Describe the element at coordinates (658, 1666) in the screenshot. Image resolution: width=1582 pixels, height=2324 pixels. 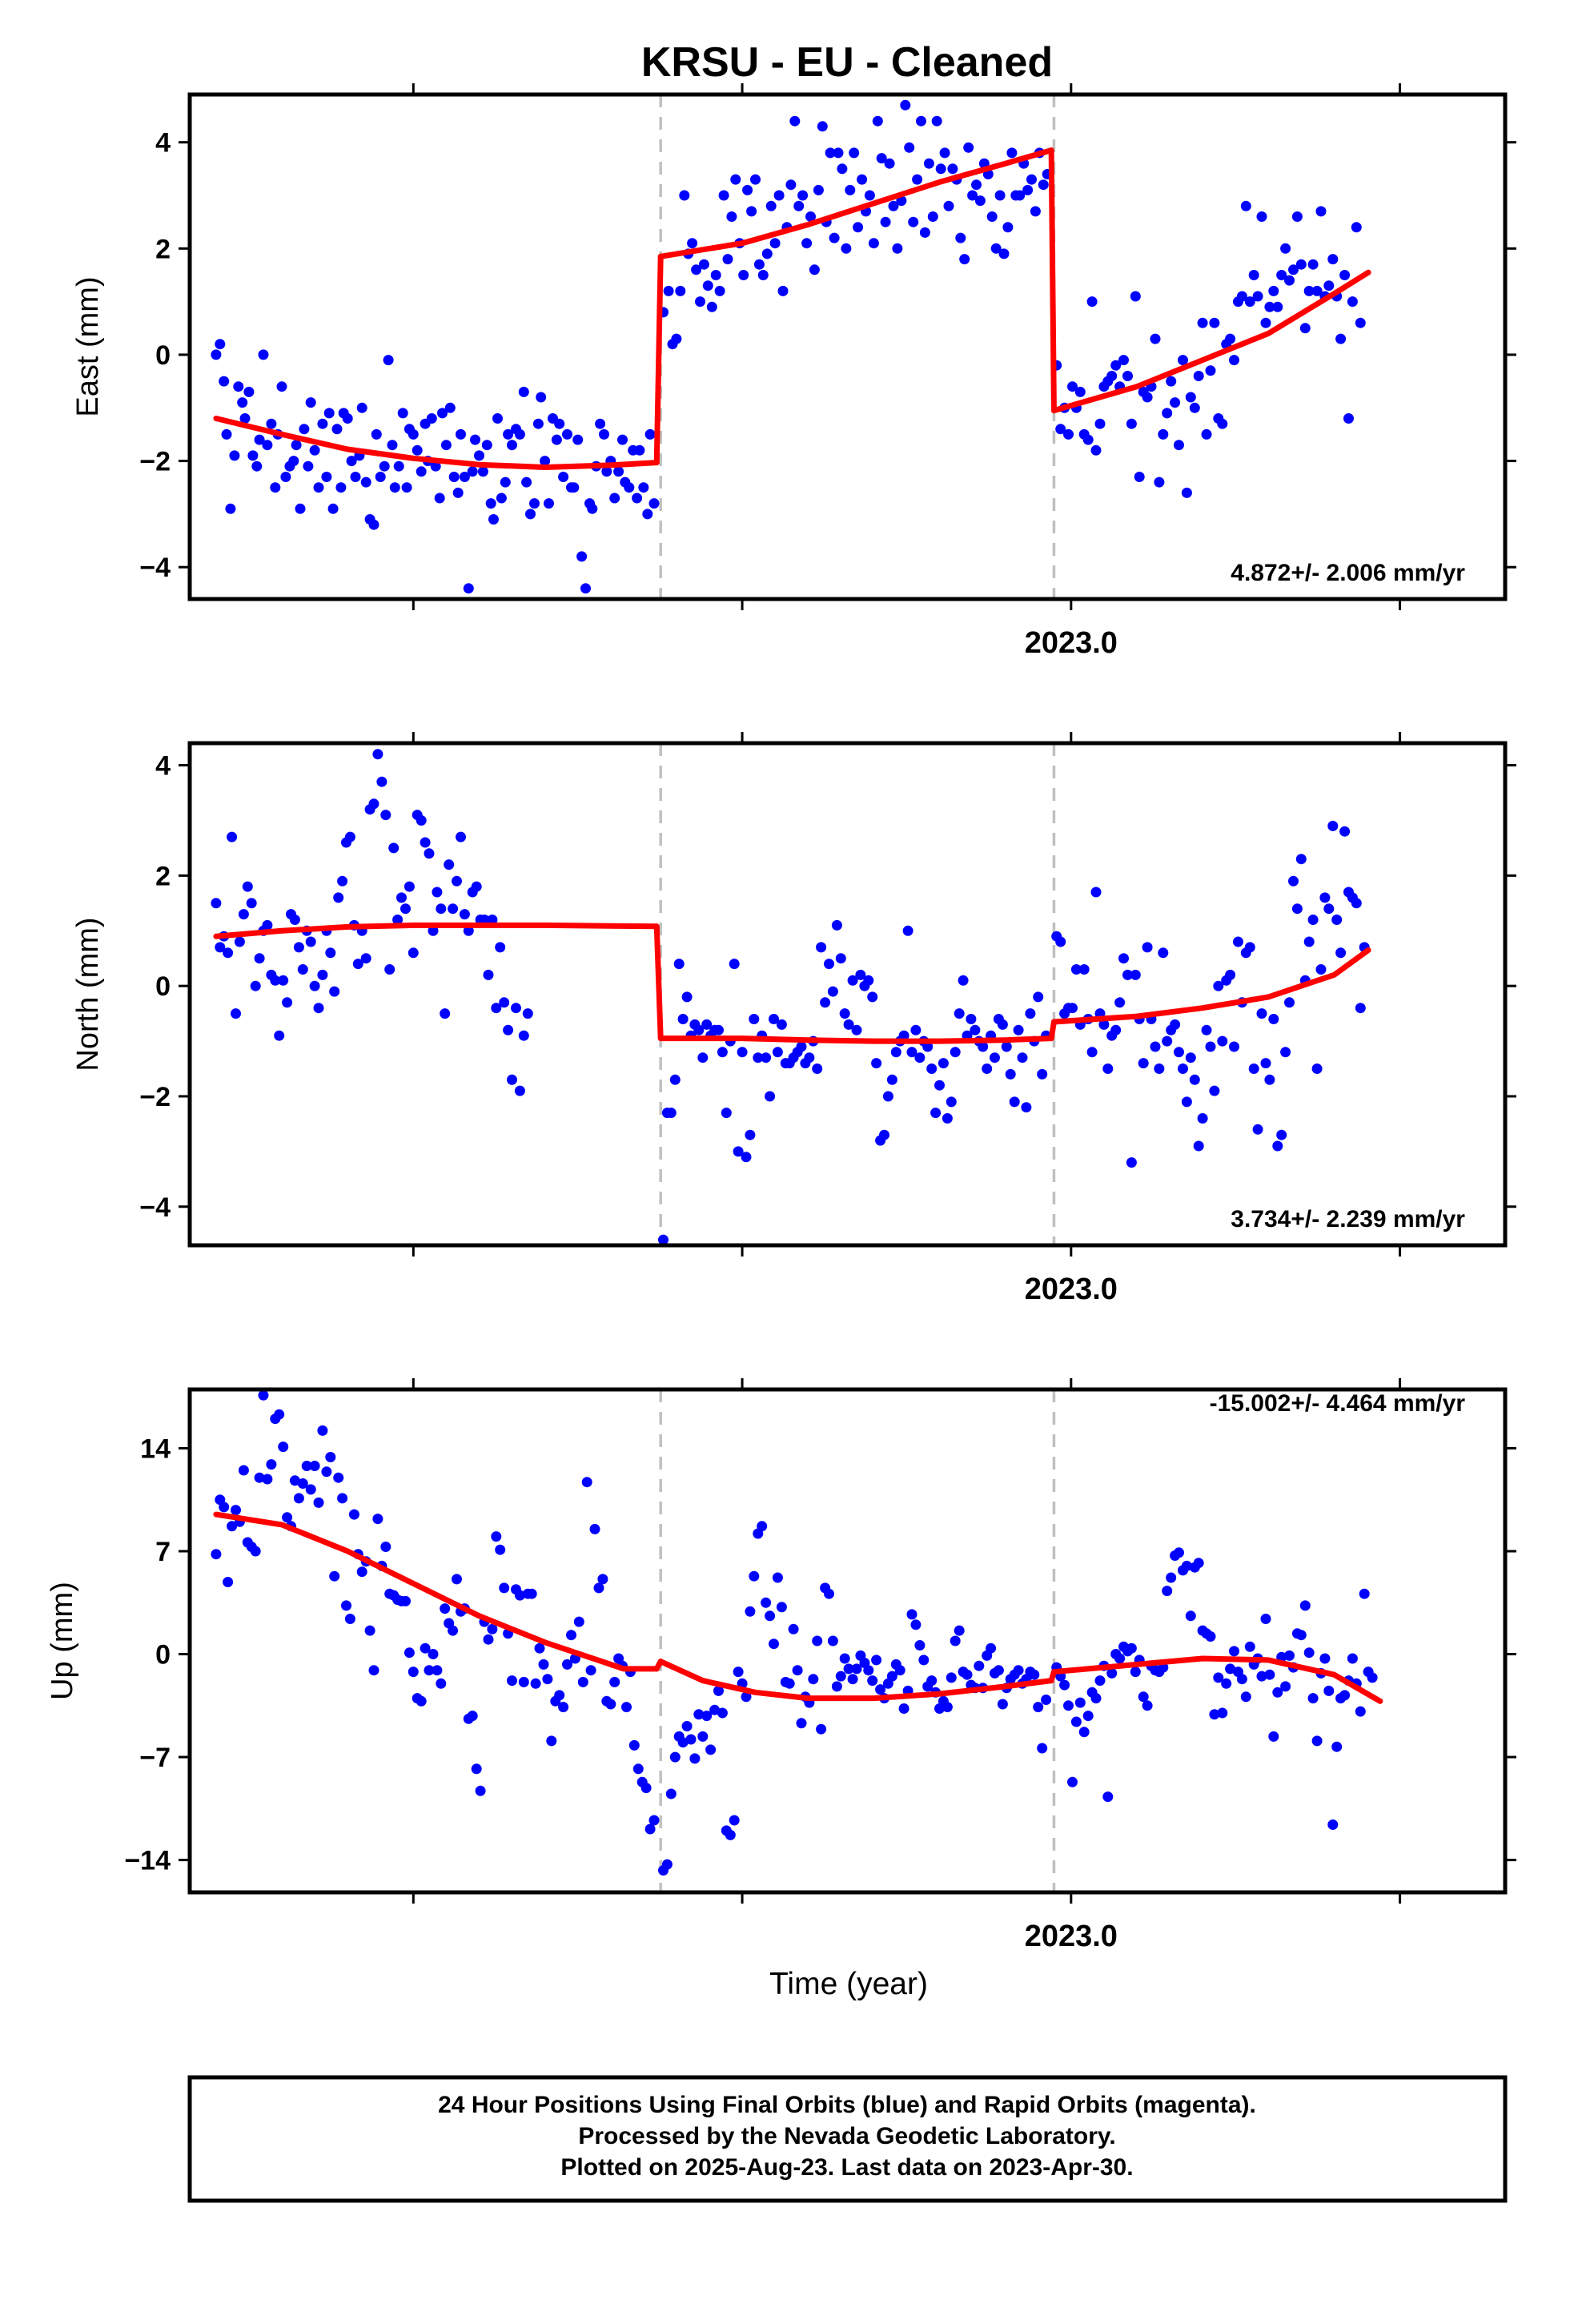
I see `fit-jump` at that location.